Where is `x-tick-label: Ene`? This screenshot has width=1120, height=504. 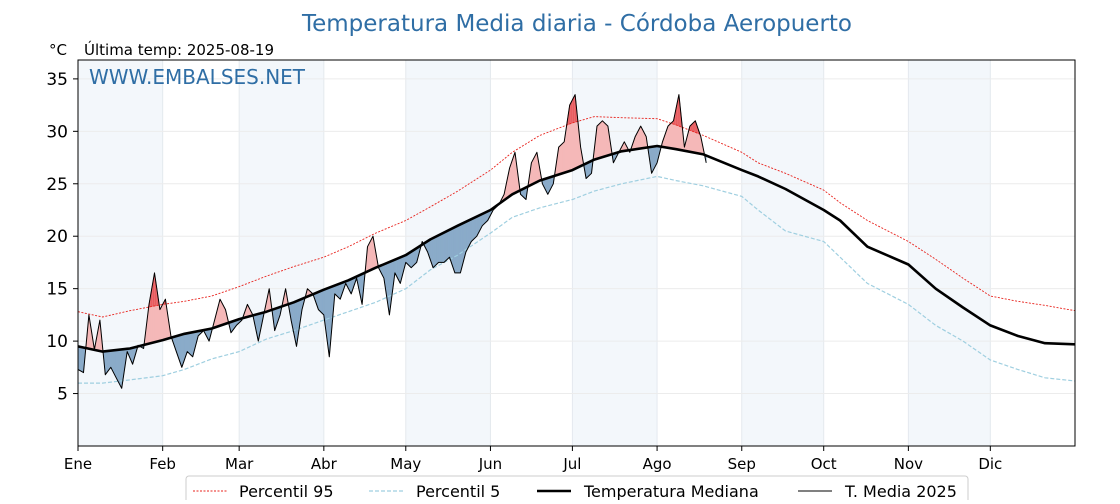
x-tick-label: Ene is located at coordinates (78, 464).